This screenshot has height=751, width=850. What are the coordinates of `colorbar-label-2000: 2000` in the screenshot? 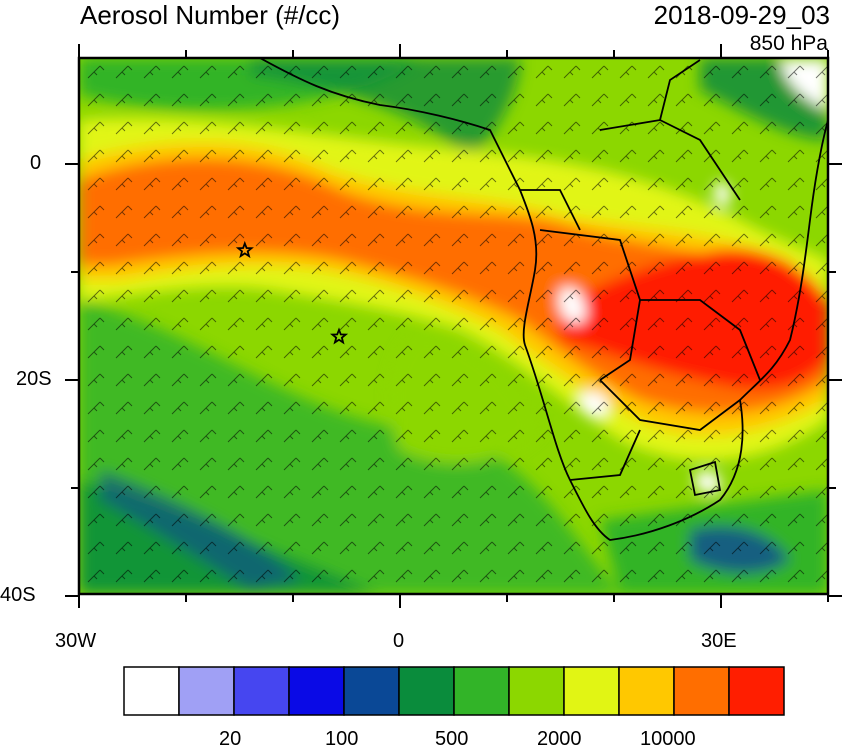 It's located at (559, 739).